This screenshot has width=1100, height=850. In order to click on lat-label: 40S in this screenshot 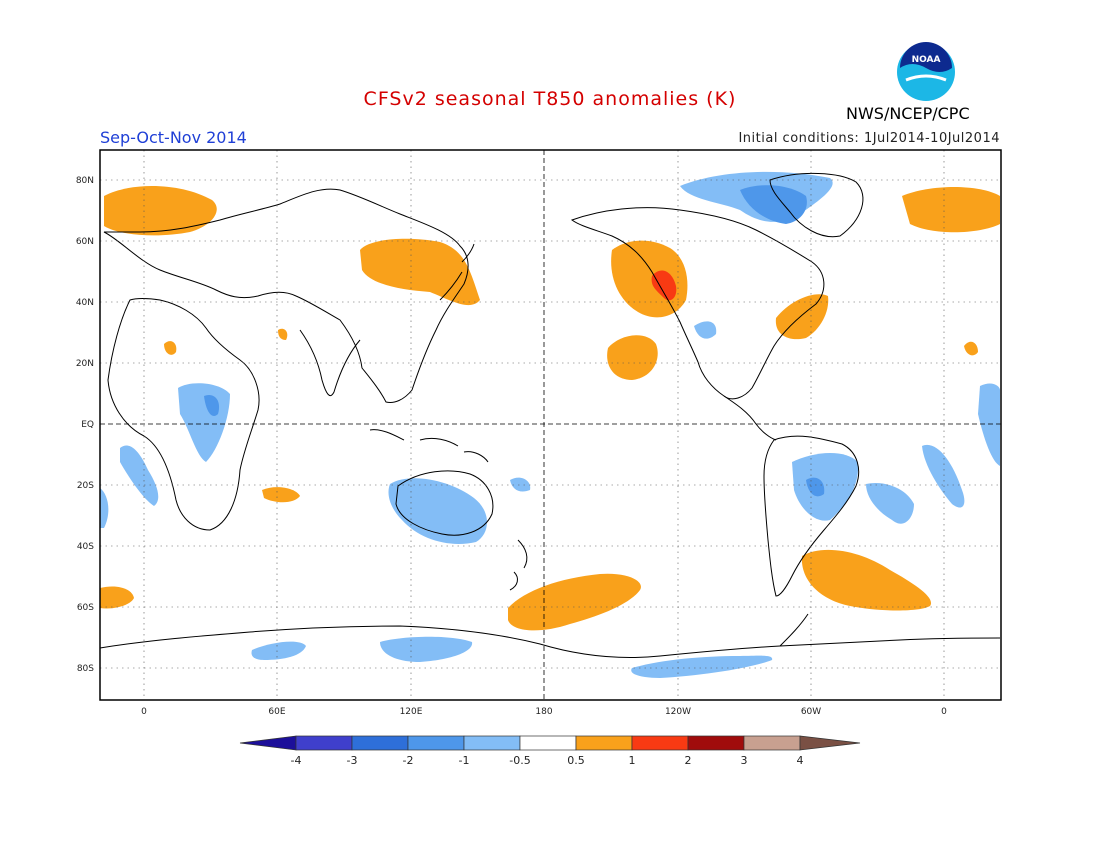, I will do `click(85, 547)`.